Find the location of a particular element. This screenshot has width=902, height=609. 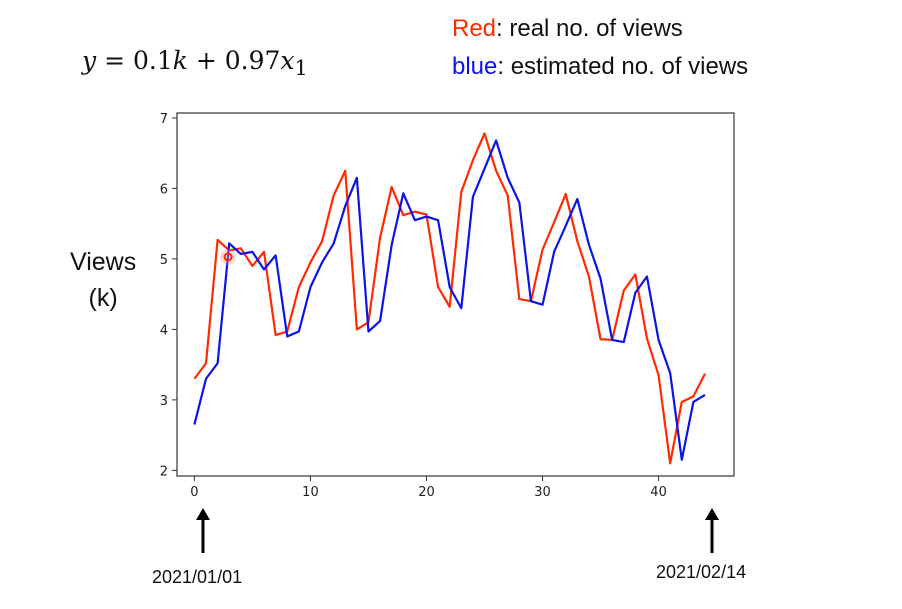

formula-part: + 0.97 is located at coordinates (234, 60).